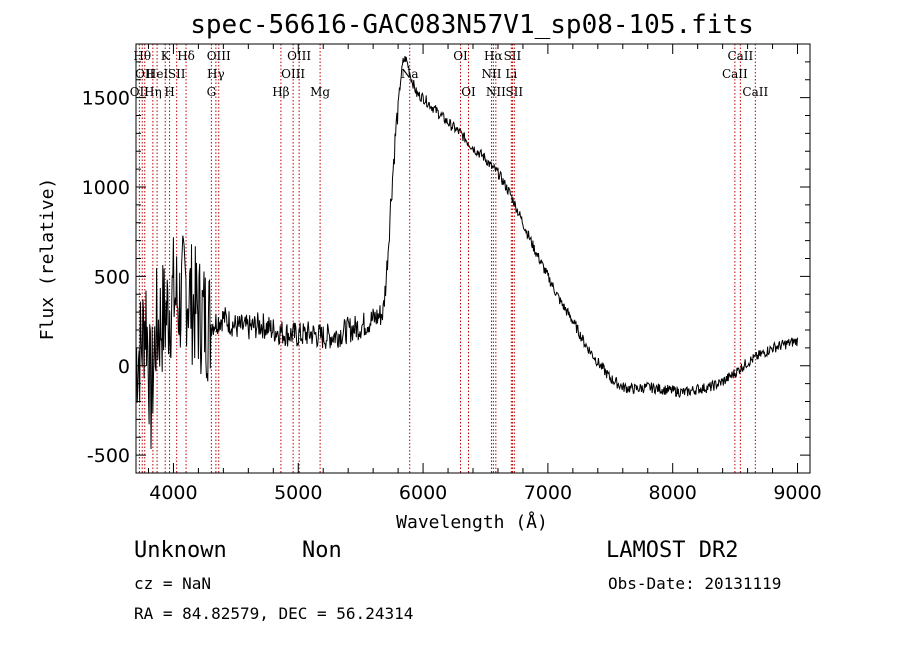  Describe the element at coordinates (423, 493) in the screenshot. I see `x-tick-label: 6000` at that location.